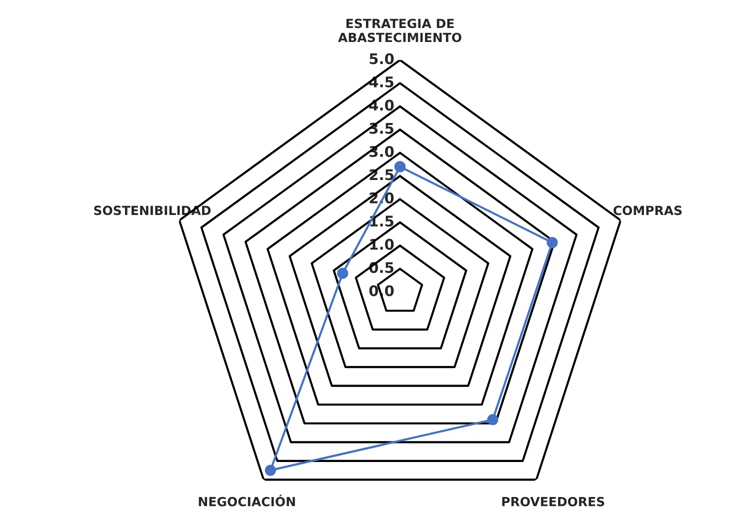 This screenshot has height=519, width=753. What do you see at coordinates (382, 152) in the screenshot?
I see `y-tick-label: 3.0` at bounding box center [382, 152].